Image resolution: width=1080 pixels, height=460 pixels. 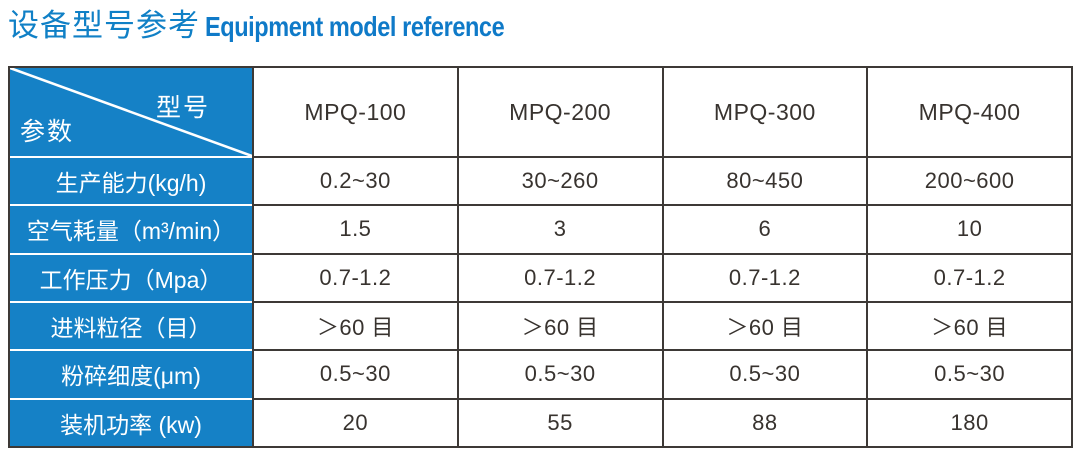 I want to click on value-cell: 200~600, so click(x=968, y=180).